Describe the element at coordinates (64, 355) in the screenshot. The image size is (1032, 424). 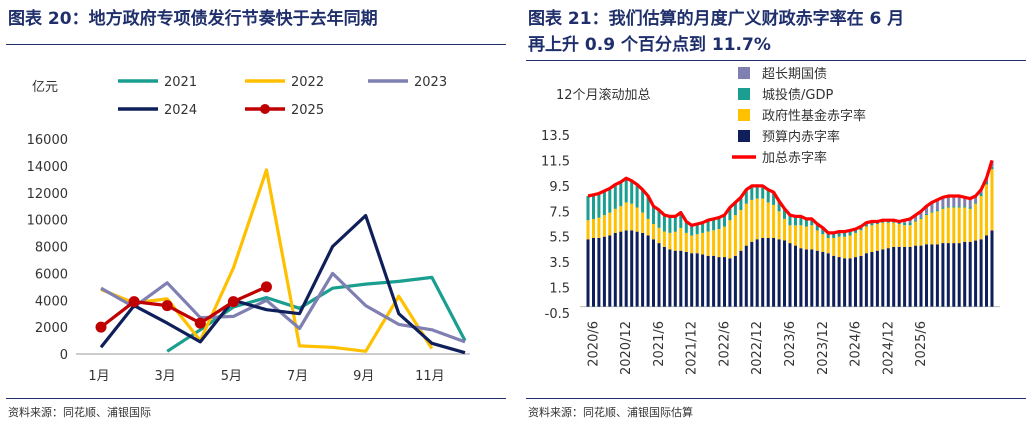
I see `left-y-tick-label: 0` at that location.